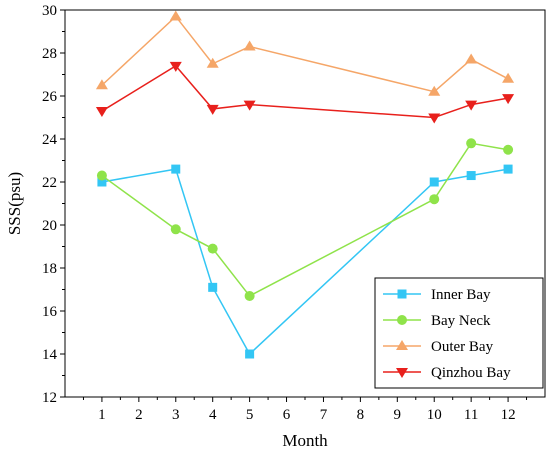  I want to click on x-tick-label: 7, so click(324, 415).